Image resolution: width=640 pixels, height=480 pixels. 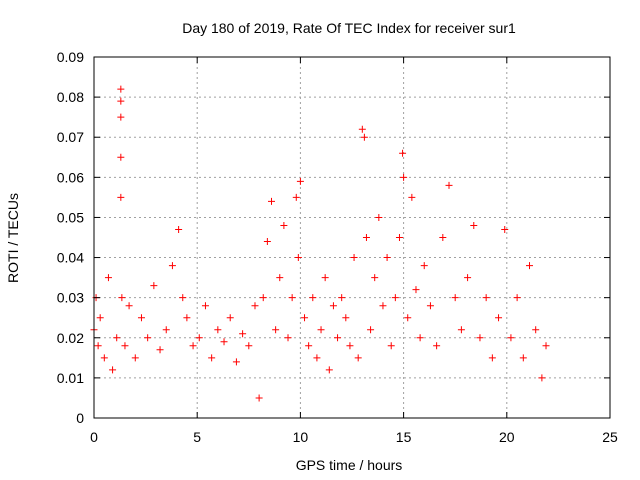 What do you see at coordinates (70, 378) in the screenshot?
I see `y-tick-label: 0.01` at bounding box center [70, 378].